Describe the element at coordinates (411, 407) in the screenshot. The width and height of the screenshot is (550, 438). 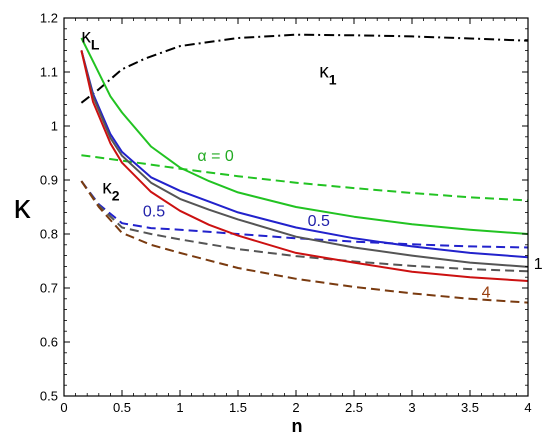
I see `x-tick-label: 3` at that location.